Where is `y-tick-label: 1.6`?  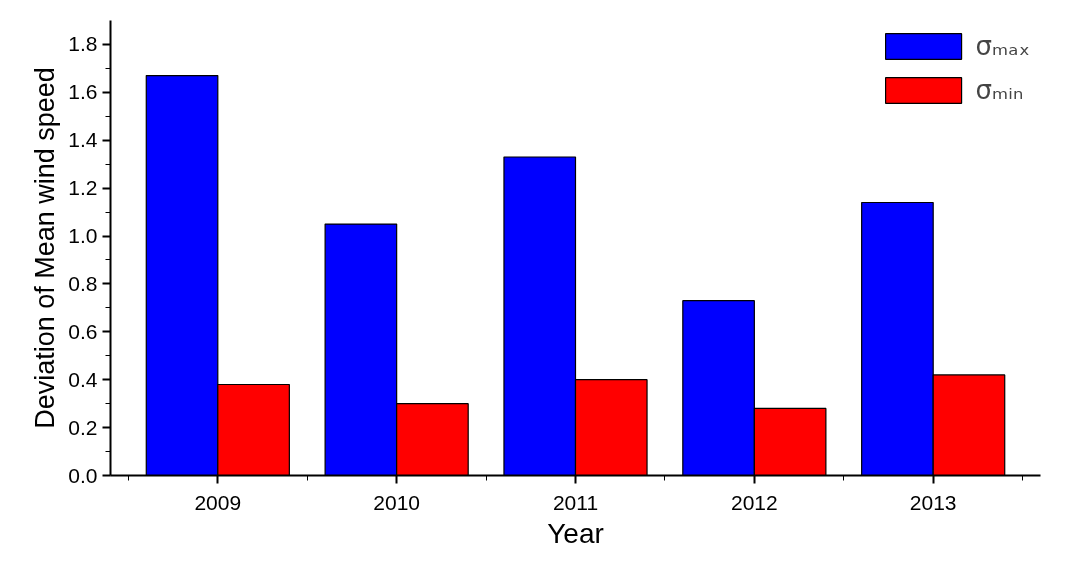 y-tick-label: 1.6 is located at coordinates (83, 92).